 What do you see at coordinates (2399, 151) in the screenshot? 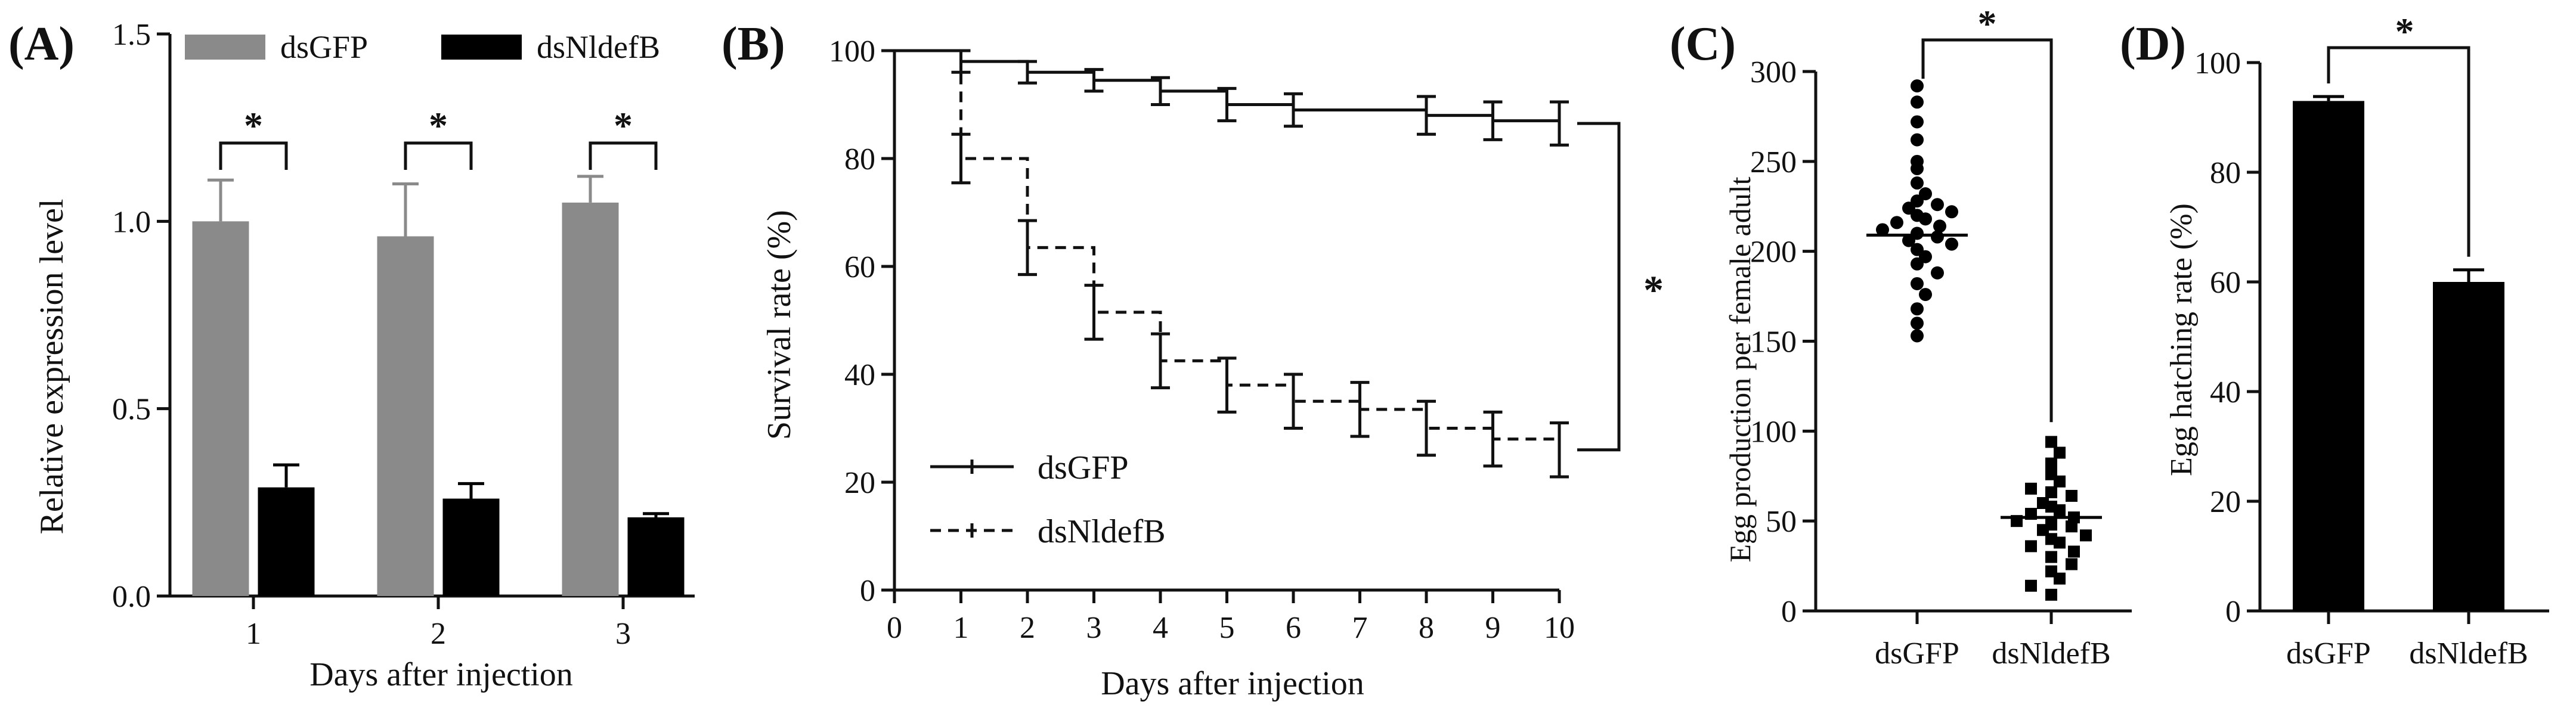
I see `d-significance-bracket` at bounding box center [2399, 151].